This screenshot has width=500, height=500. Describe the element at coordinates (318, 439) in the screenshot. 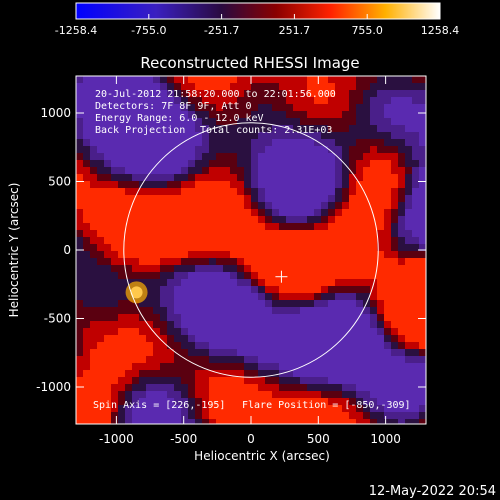

I see `x-tick-label: 500` at that location.